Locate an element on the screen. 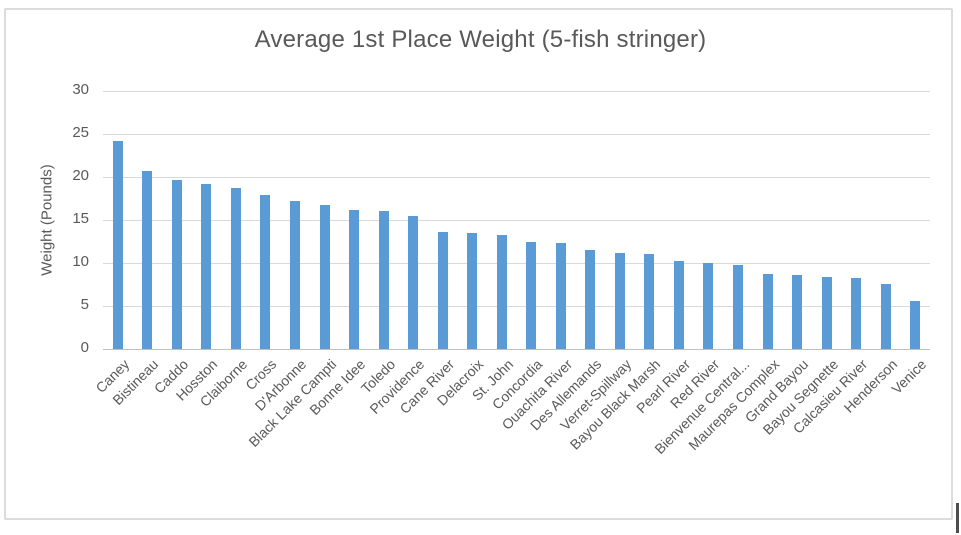  y-axis-tick-labels: 0 5 10 15 20 25 30 is located at coordinates (44, 267).